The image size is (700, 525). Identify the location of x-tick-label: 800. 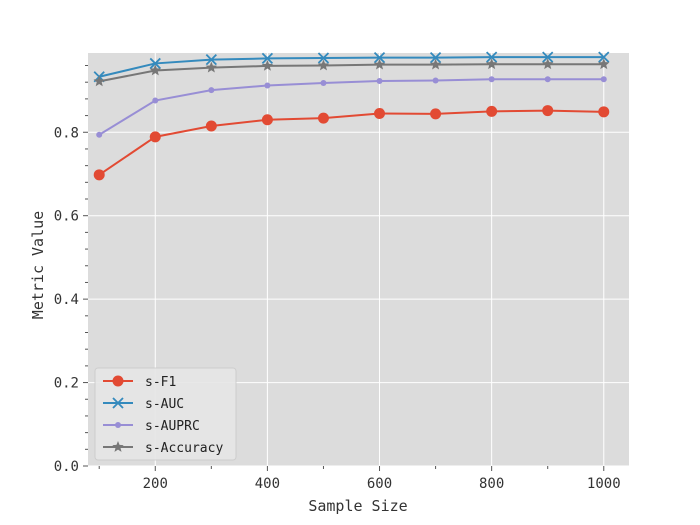
(491, 484).